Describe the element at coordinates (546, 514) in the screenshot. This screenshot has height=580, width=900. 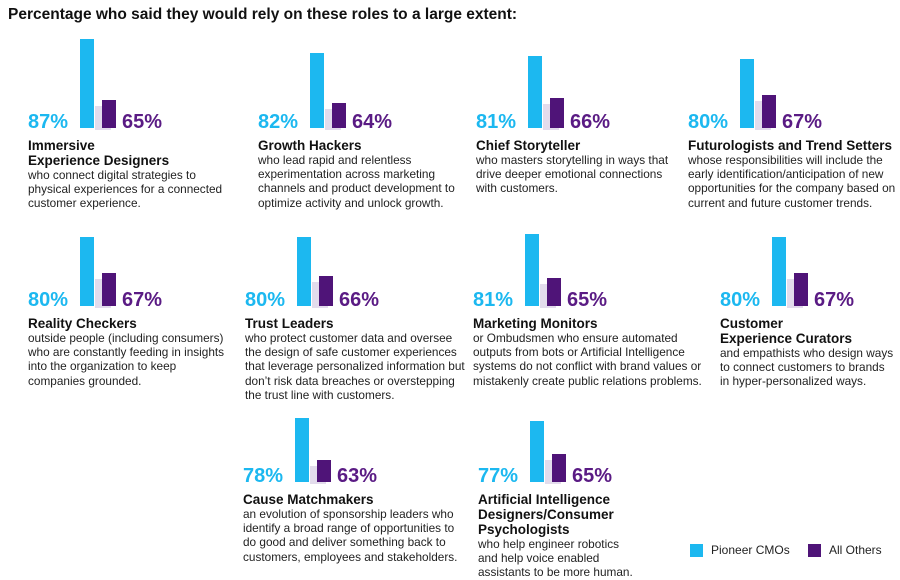
I see `role-title: Designers/Consumer` at that location.